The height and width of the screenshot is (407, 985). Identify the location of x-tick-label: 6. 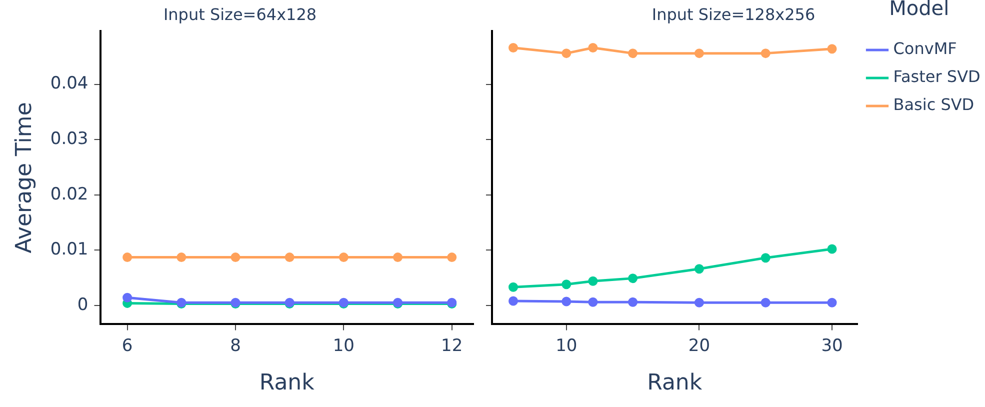
(127, 346).